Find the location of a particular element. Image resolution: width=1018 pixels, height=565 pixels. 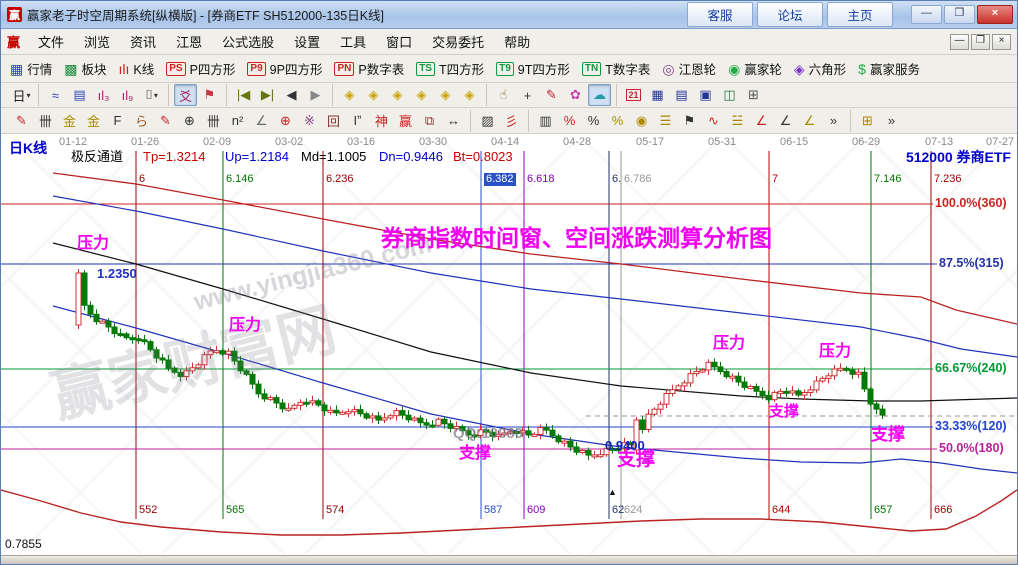

gann-wheel-button: ◎ 江恩轮 is located at coordinates (689, 68).